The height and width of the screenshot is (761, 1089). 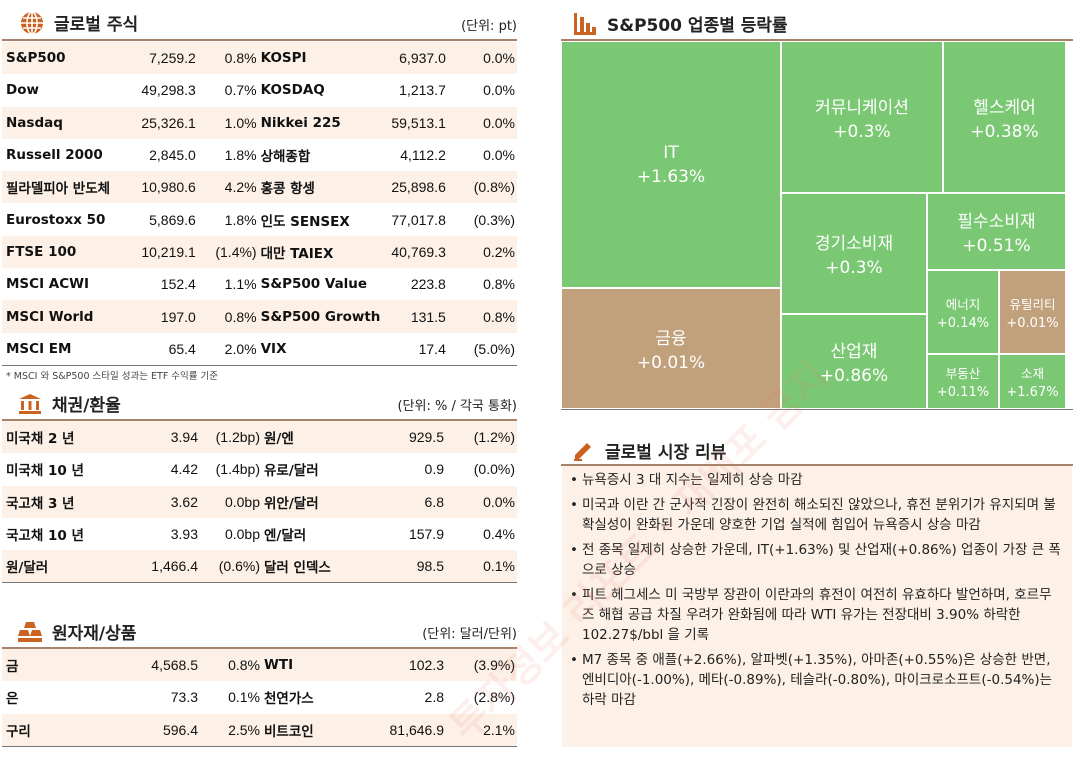 I want to click on change-cell: 0.2%, so click(x=482, y=252).